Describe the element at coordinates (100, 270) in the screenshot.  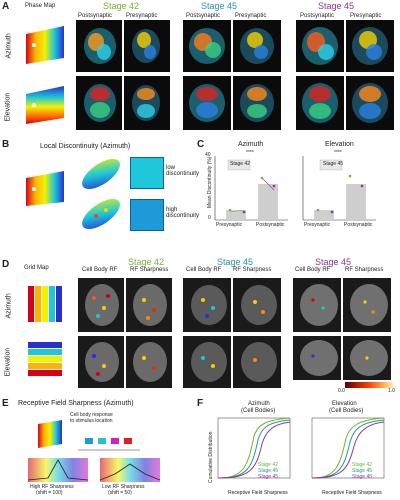
I see `cell-rf-label-1: Cell Body RF` at that location.